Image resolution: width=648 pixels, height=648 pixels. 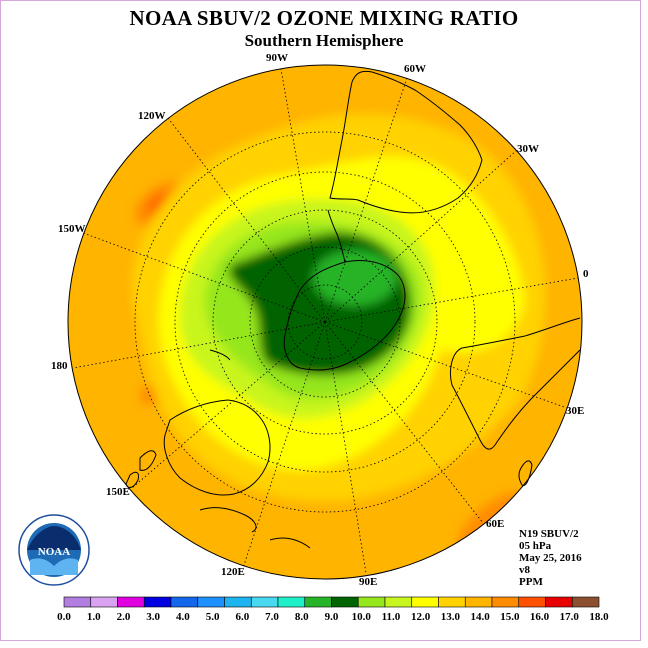 I want to click on map-subtitle: Southern Hemisphere, so click(x=324, y=40).